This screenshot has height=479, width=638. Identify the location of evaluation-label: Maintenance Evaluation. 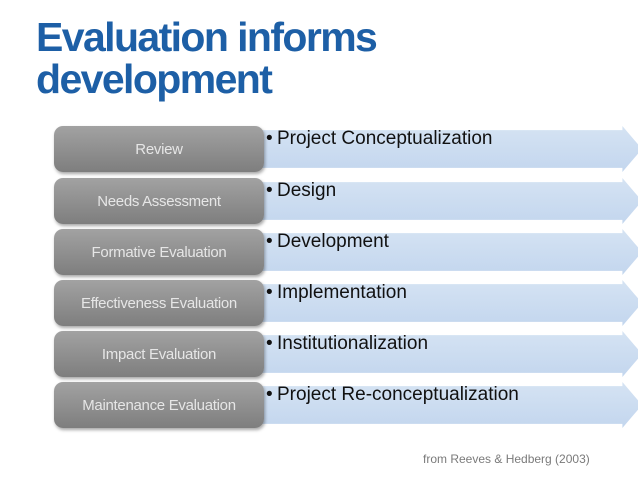
(159, 405).